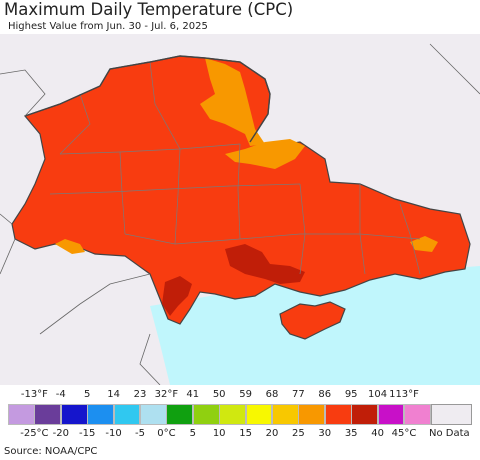 This screenshot has width=480, height=460. I want to click on legend-c-tick: 40, so click(377, 433).